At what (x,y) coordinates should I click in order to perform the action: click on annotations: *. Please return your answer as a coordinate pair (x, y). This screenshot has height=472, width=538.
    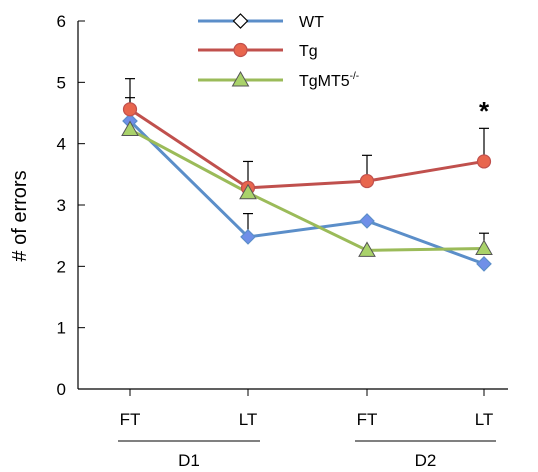
    Looking at the image, I should click on (484, 111).